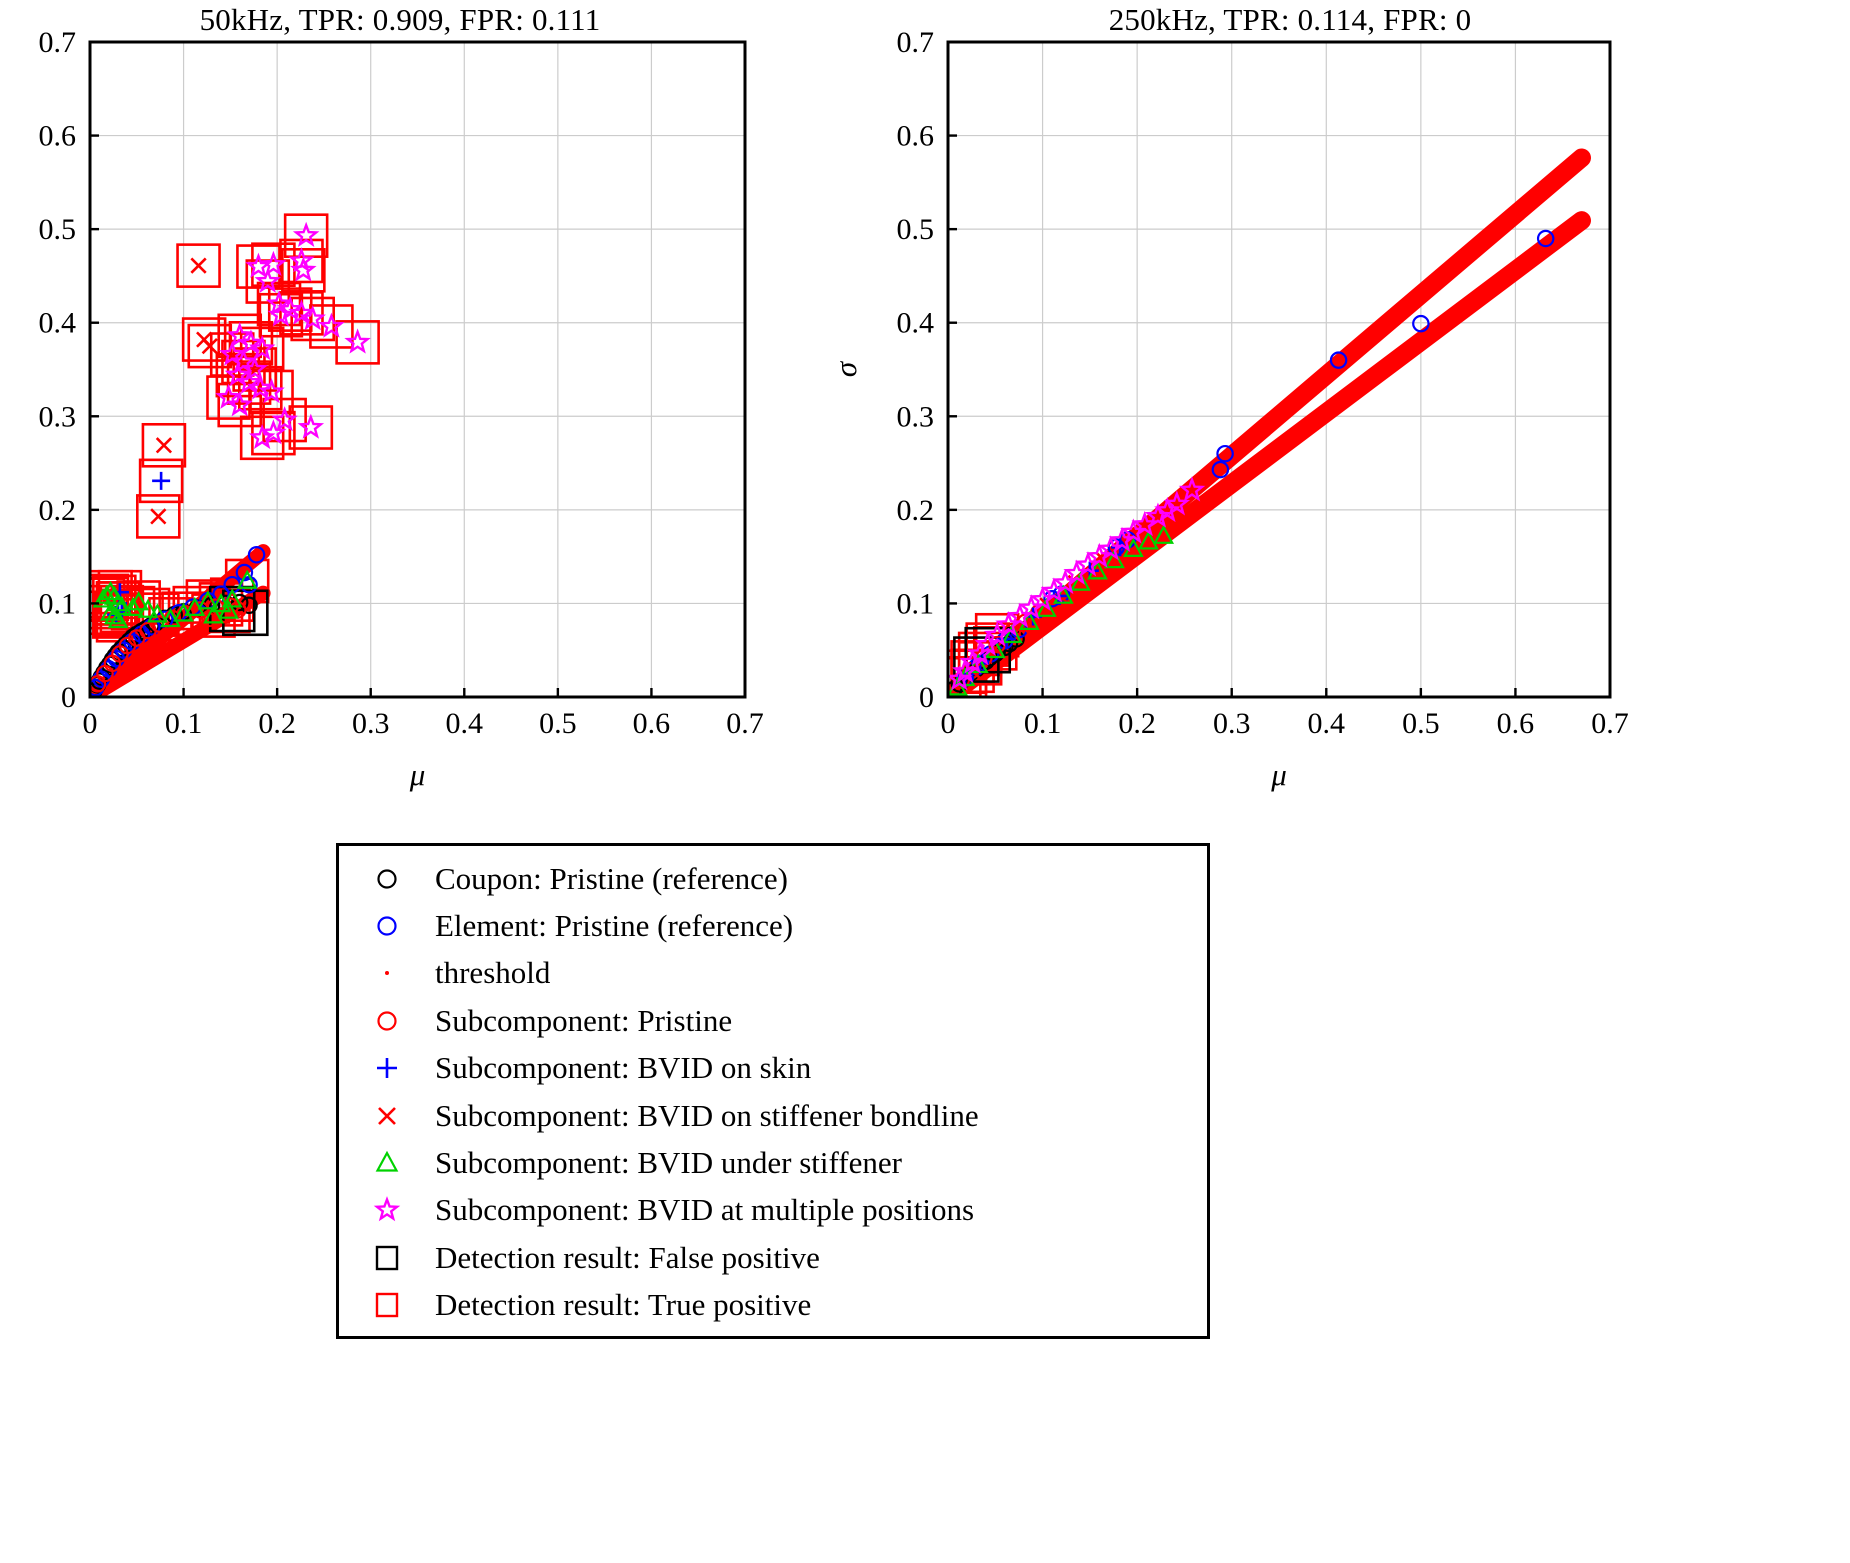 The image size is (1850, 1563). I want to click on plus-blue-icon, so click(387, 1068).